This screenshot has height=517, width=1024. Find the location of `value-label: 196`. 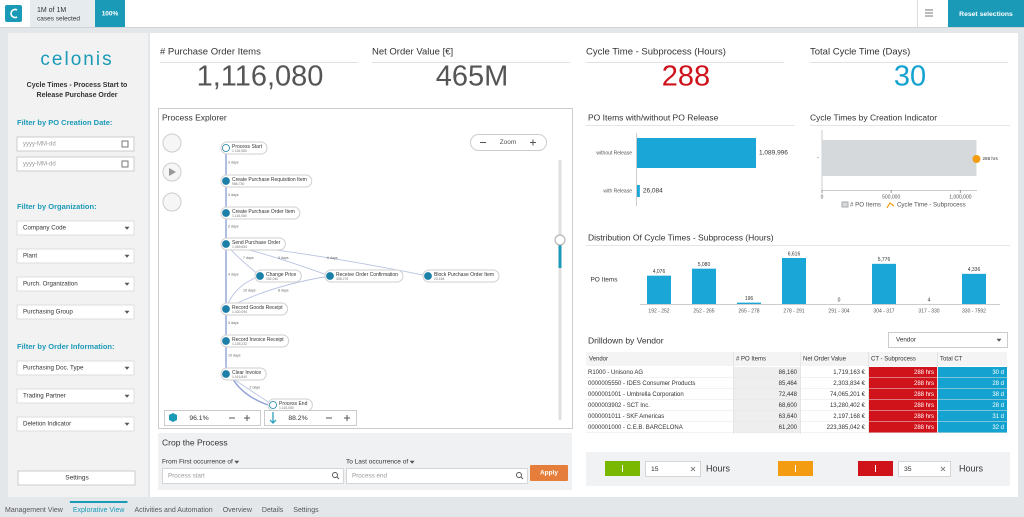

value-label: 196 is located at coordinates (749, 299).